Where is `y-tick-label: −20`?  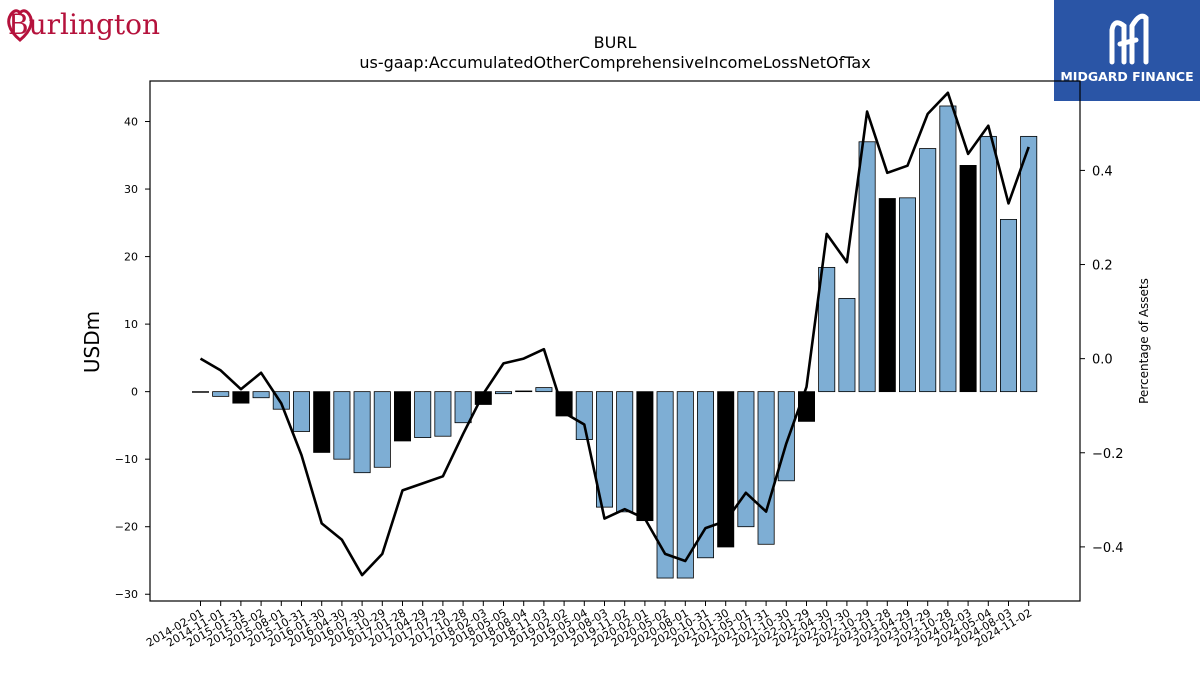
y-tick-label: −20 is located at coordinates (126, 527).